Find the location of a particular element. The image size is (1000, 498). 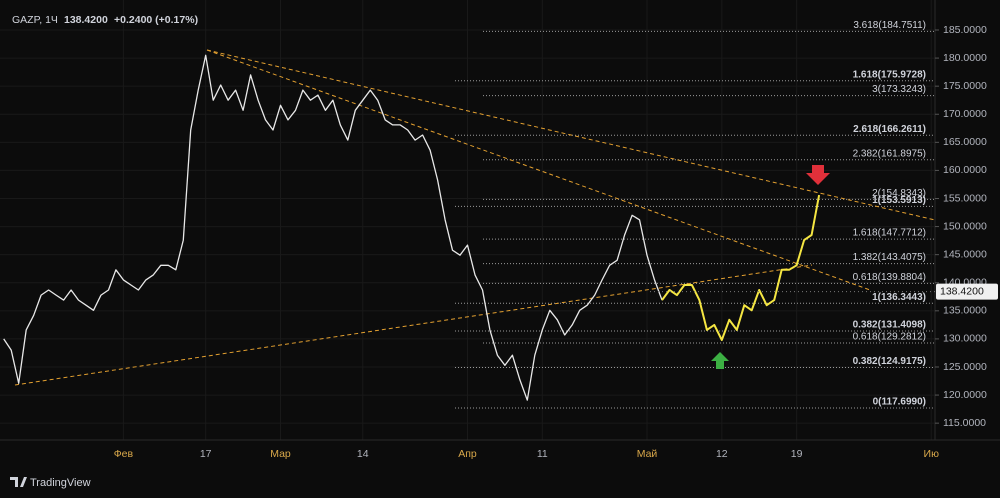

fib-label: 2.618(166.2611) is located at coordinates (889, 129).